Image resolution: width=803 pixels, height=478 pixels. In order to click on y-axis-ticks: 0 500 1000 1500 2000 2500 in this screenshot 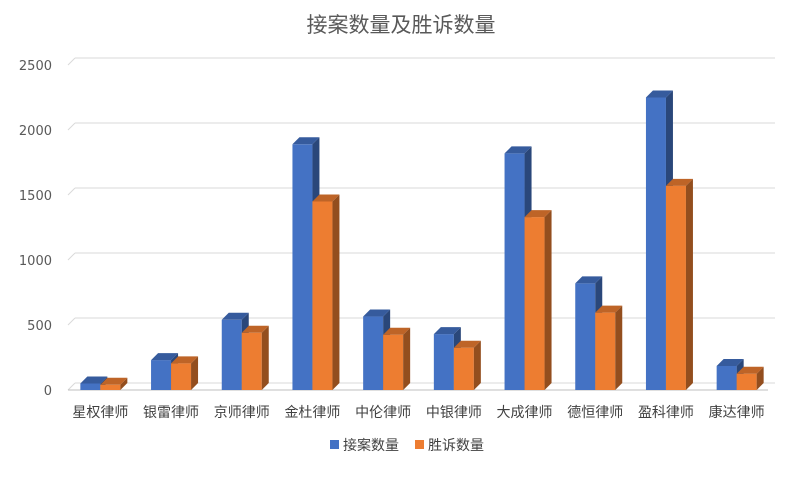, I will do `click(35, 229)`.